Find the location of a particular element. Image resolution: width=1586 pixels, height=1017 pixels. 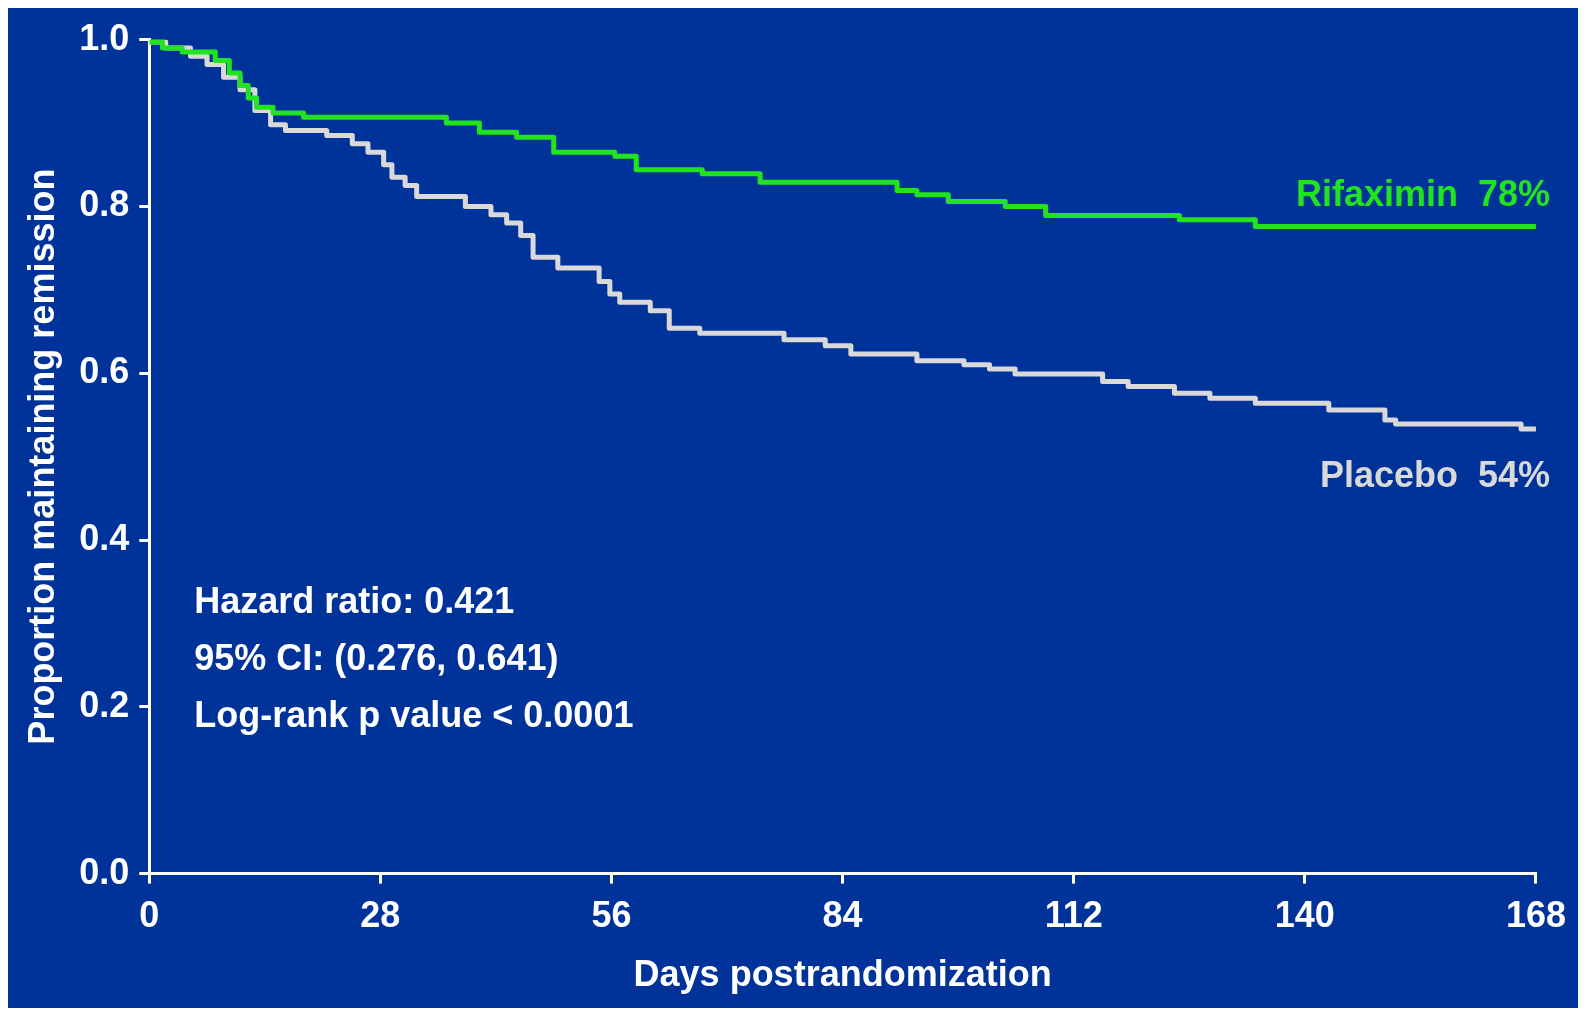

x-tick-label: 28 is located at coordinates (380, 915).